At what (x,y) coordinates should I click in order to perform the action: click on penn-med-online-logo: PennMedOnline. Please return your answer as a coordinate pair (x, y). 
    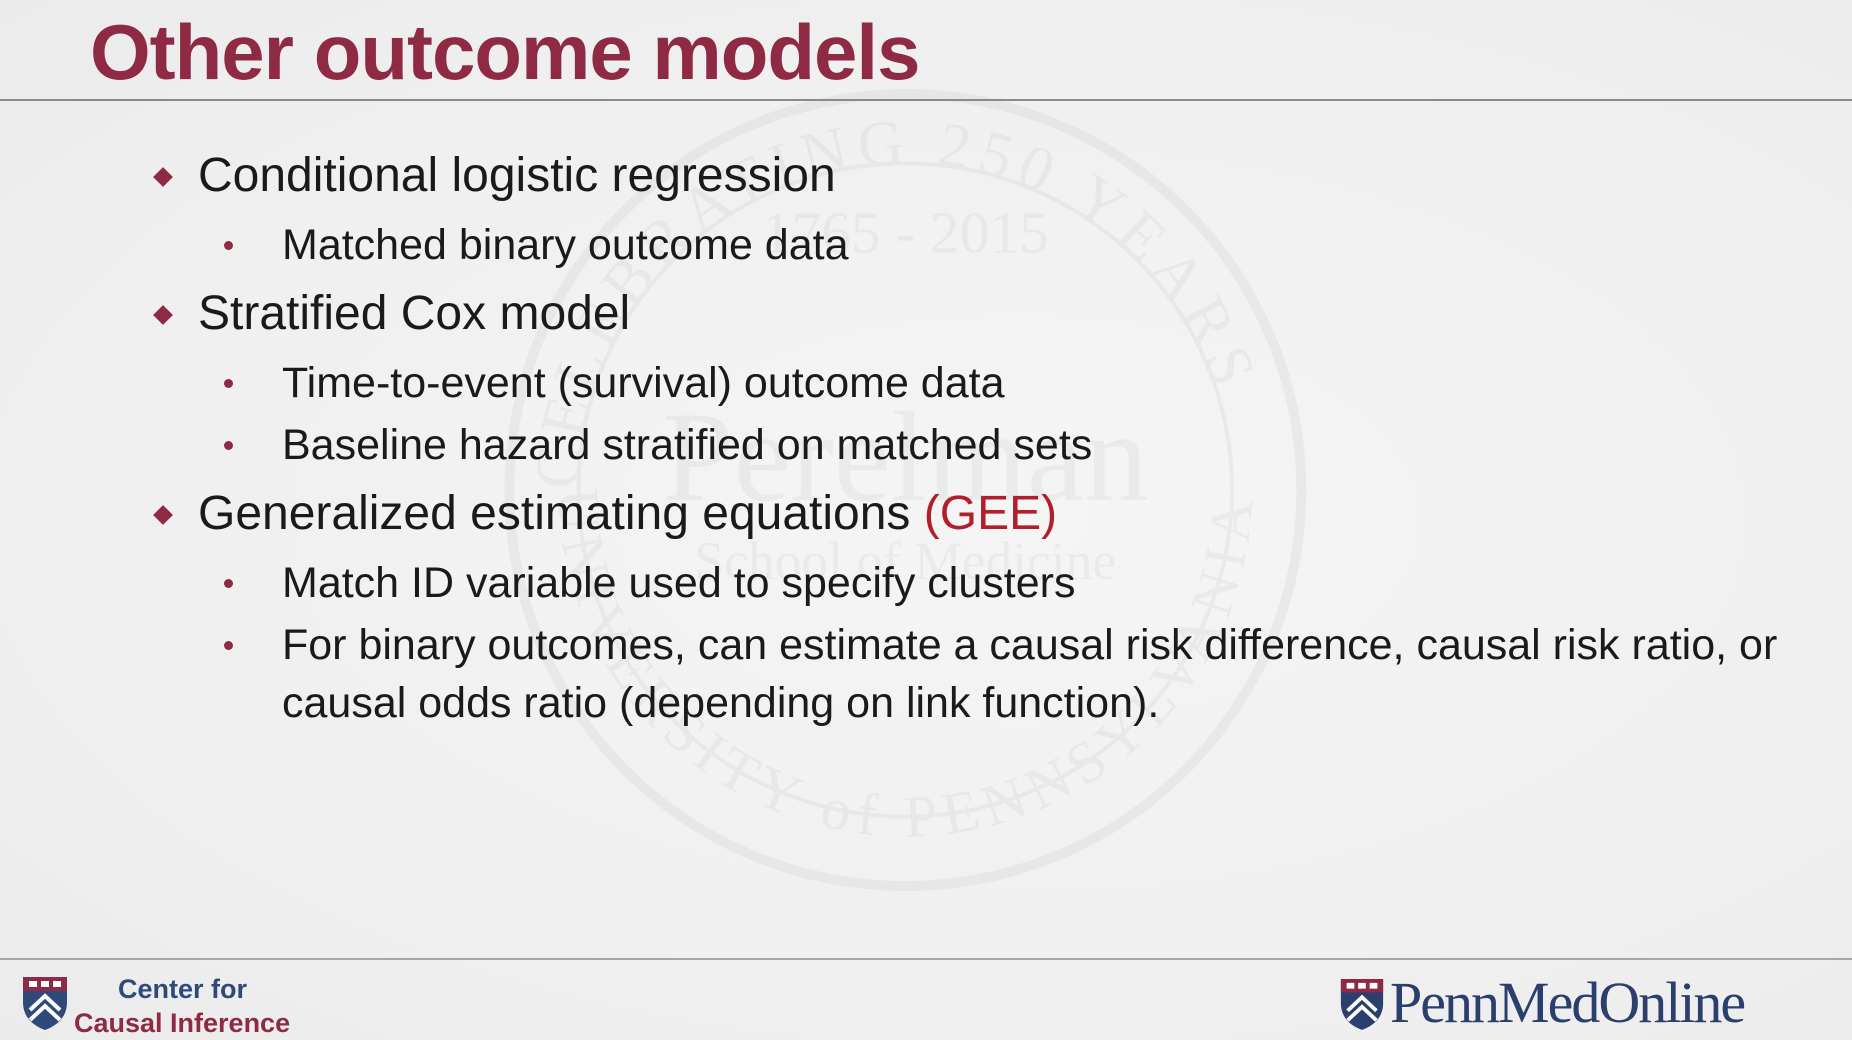
    Looking at the image, I should click on (1588, 1003).